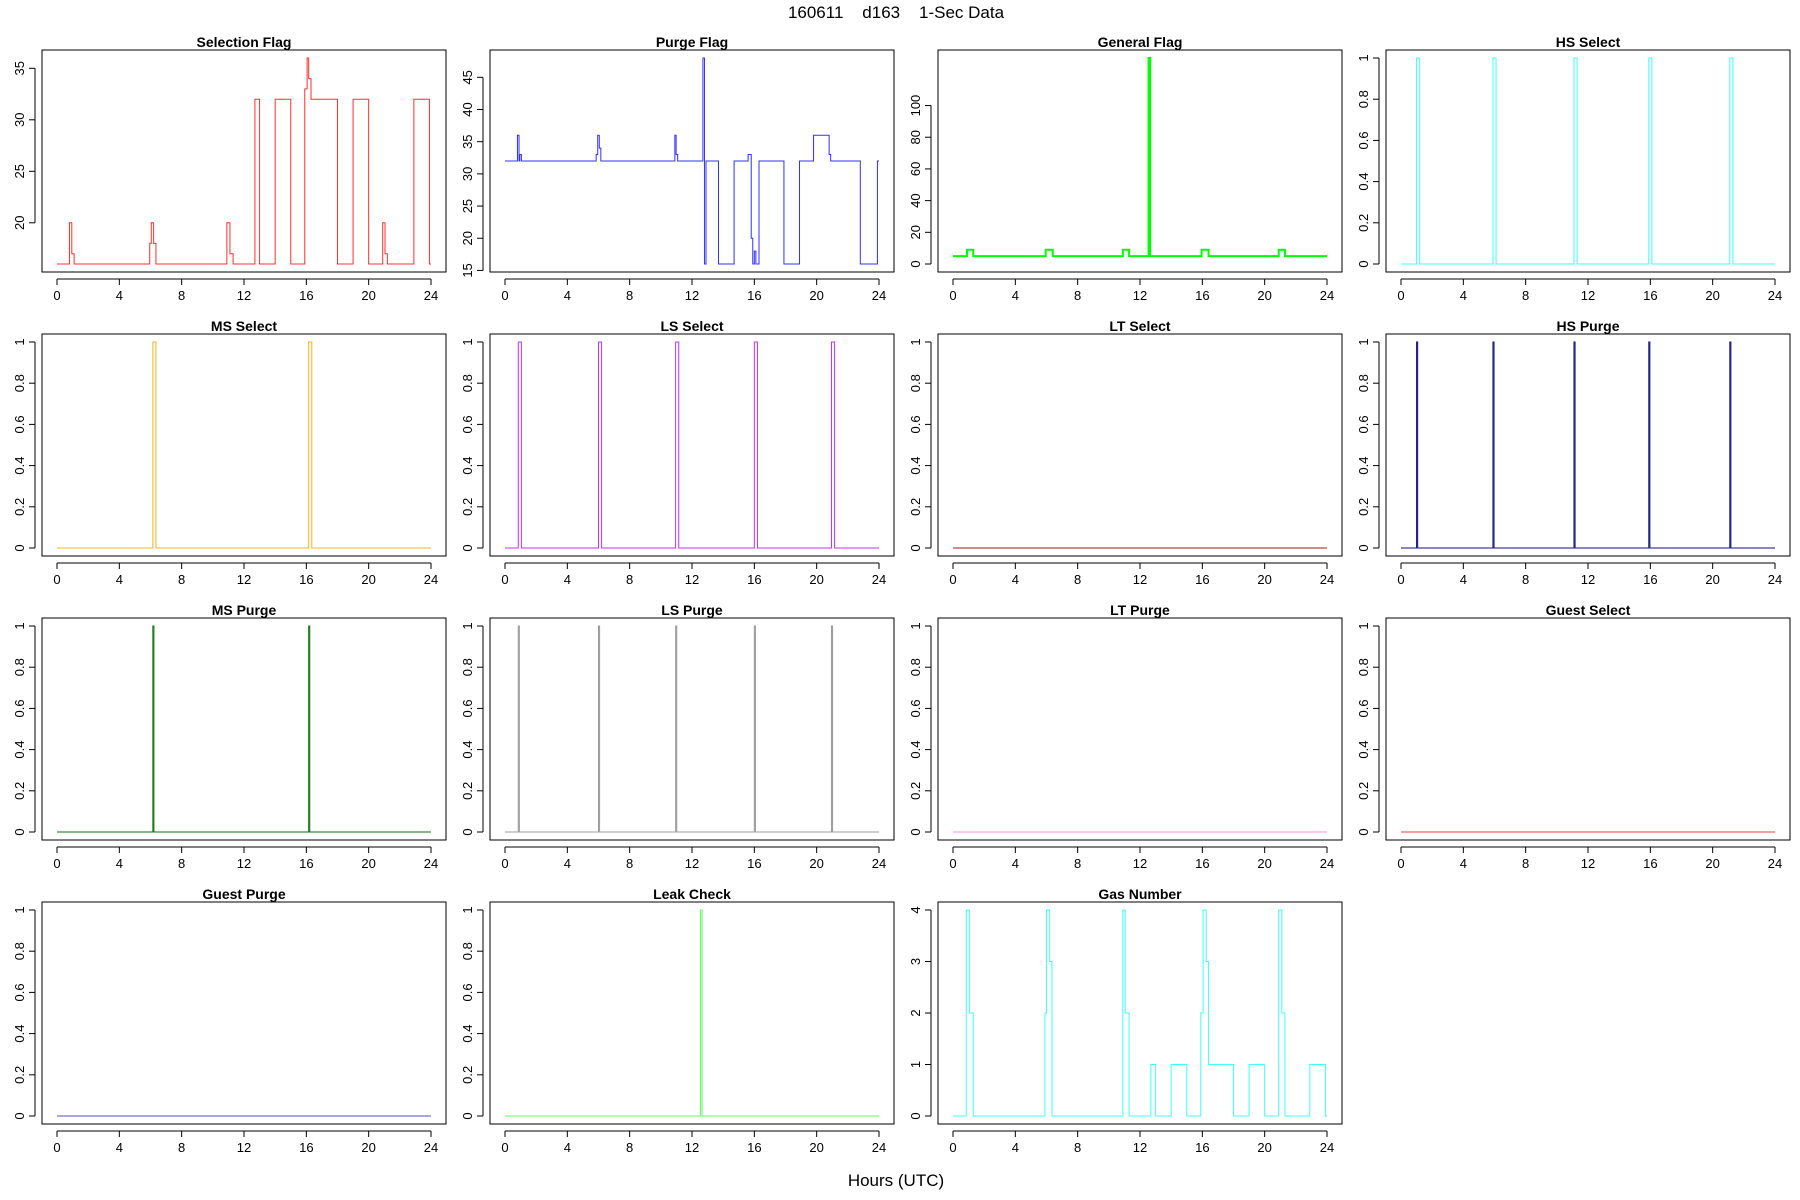 The image size is (1800, 1200). Describe the element at coordinates (1327, 863) in the screenshot. I see `lt-purge-x-tick-label: 24` at that location.